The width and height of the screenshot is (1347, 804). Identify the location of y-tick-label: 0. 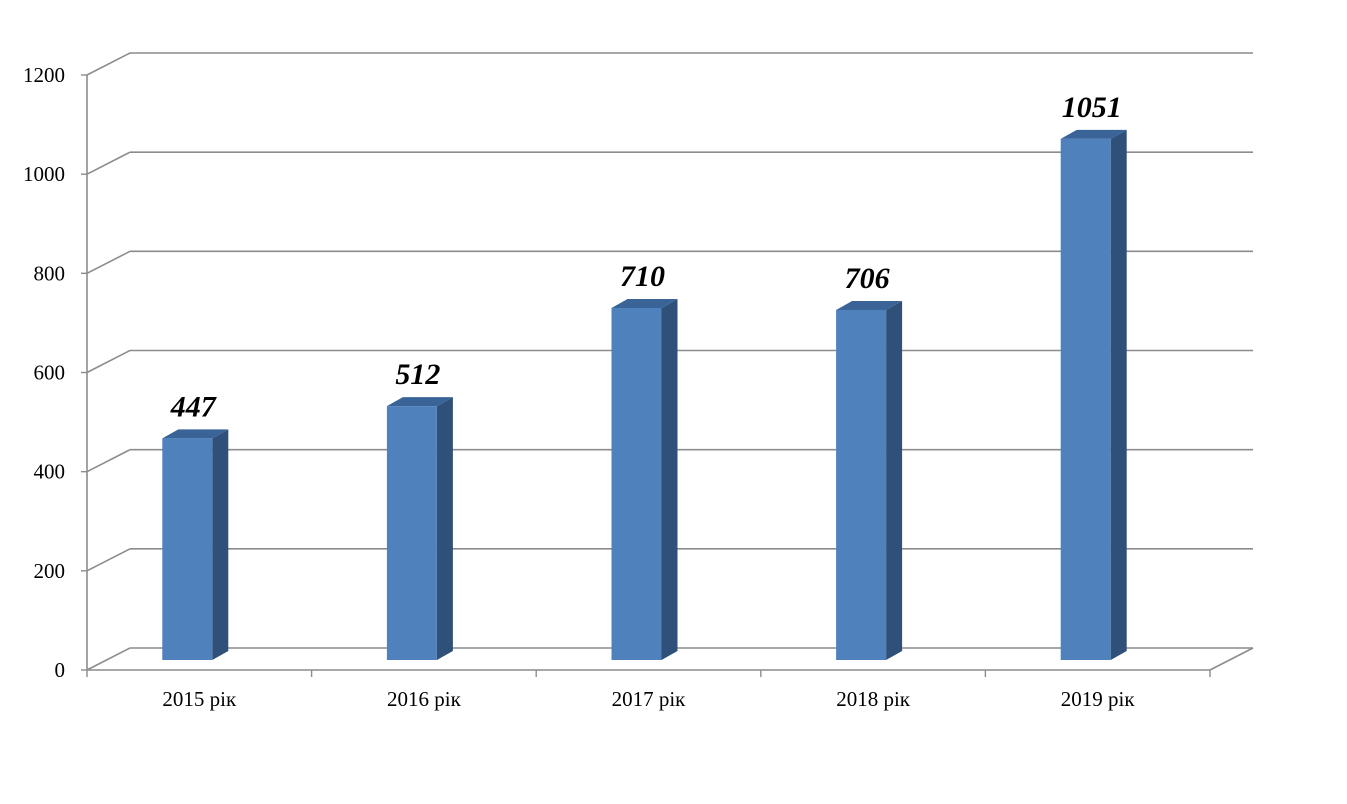
(60, 670).